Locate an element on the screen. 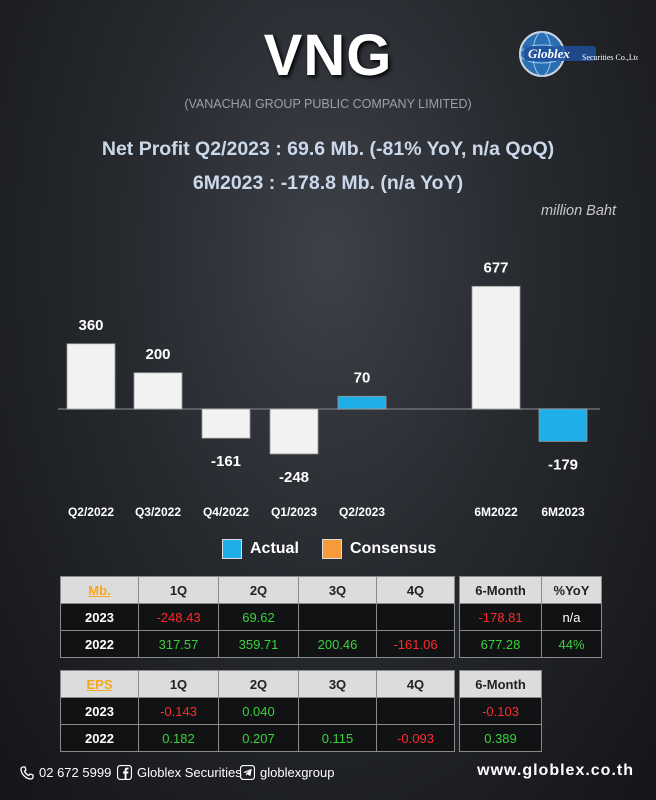  table-cell: 0.040 is located at coordinates (258, 711).